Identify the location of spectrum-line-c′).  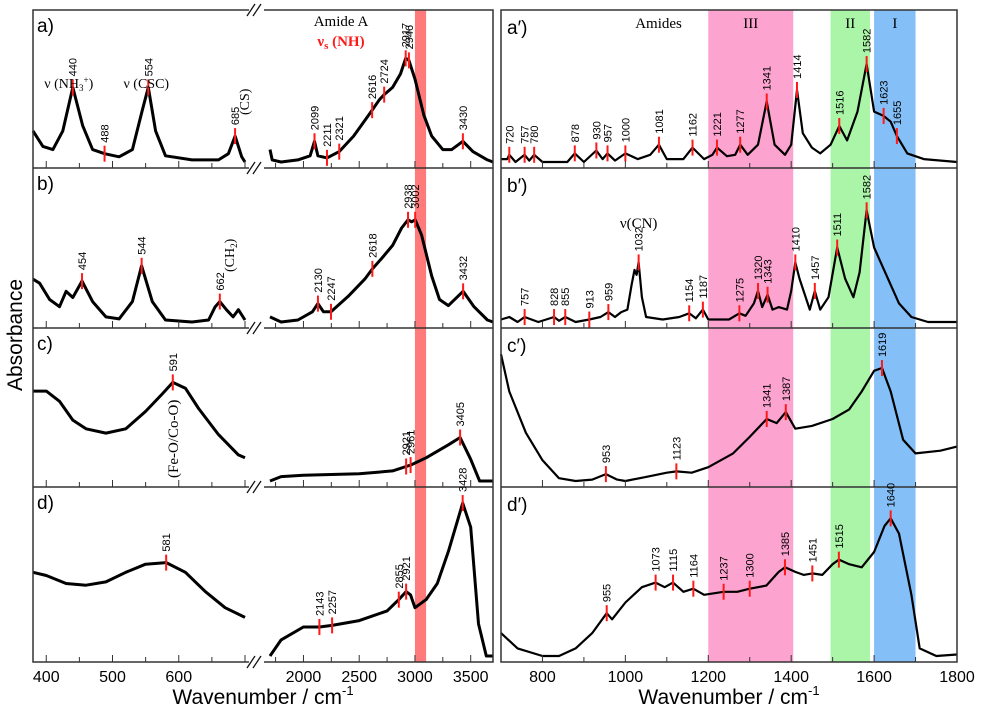
(728, 418).